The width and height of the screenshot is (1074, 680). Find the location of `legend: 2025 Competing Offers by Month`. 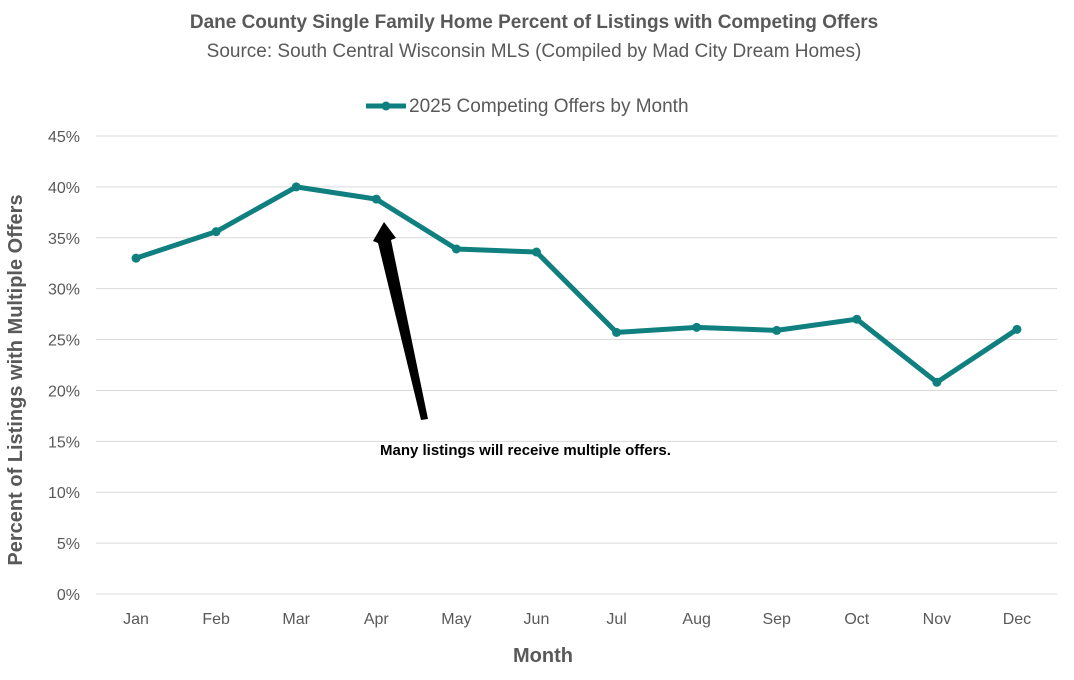

legend: 2025 Competing Offers by Month is located at coordinates (527, 106).